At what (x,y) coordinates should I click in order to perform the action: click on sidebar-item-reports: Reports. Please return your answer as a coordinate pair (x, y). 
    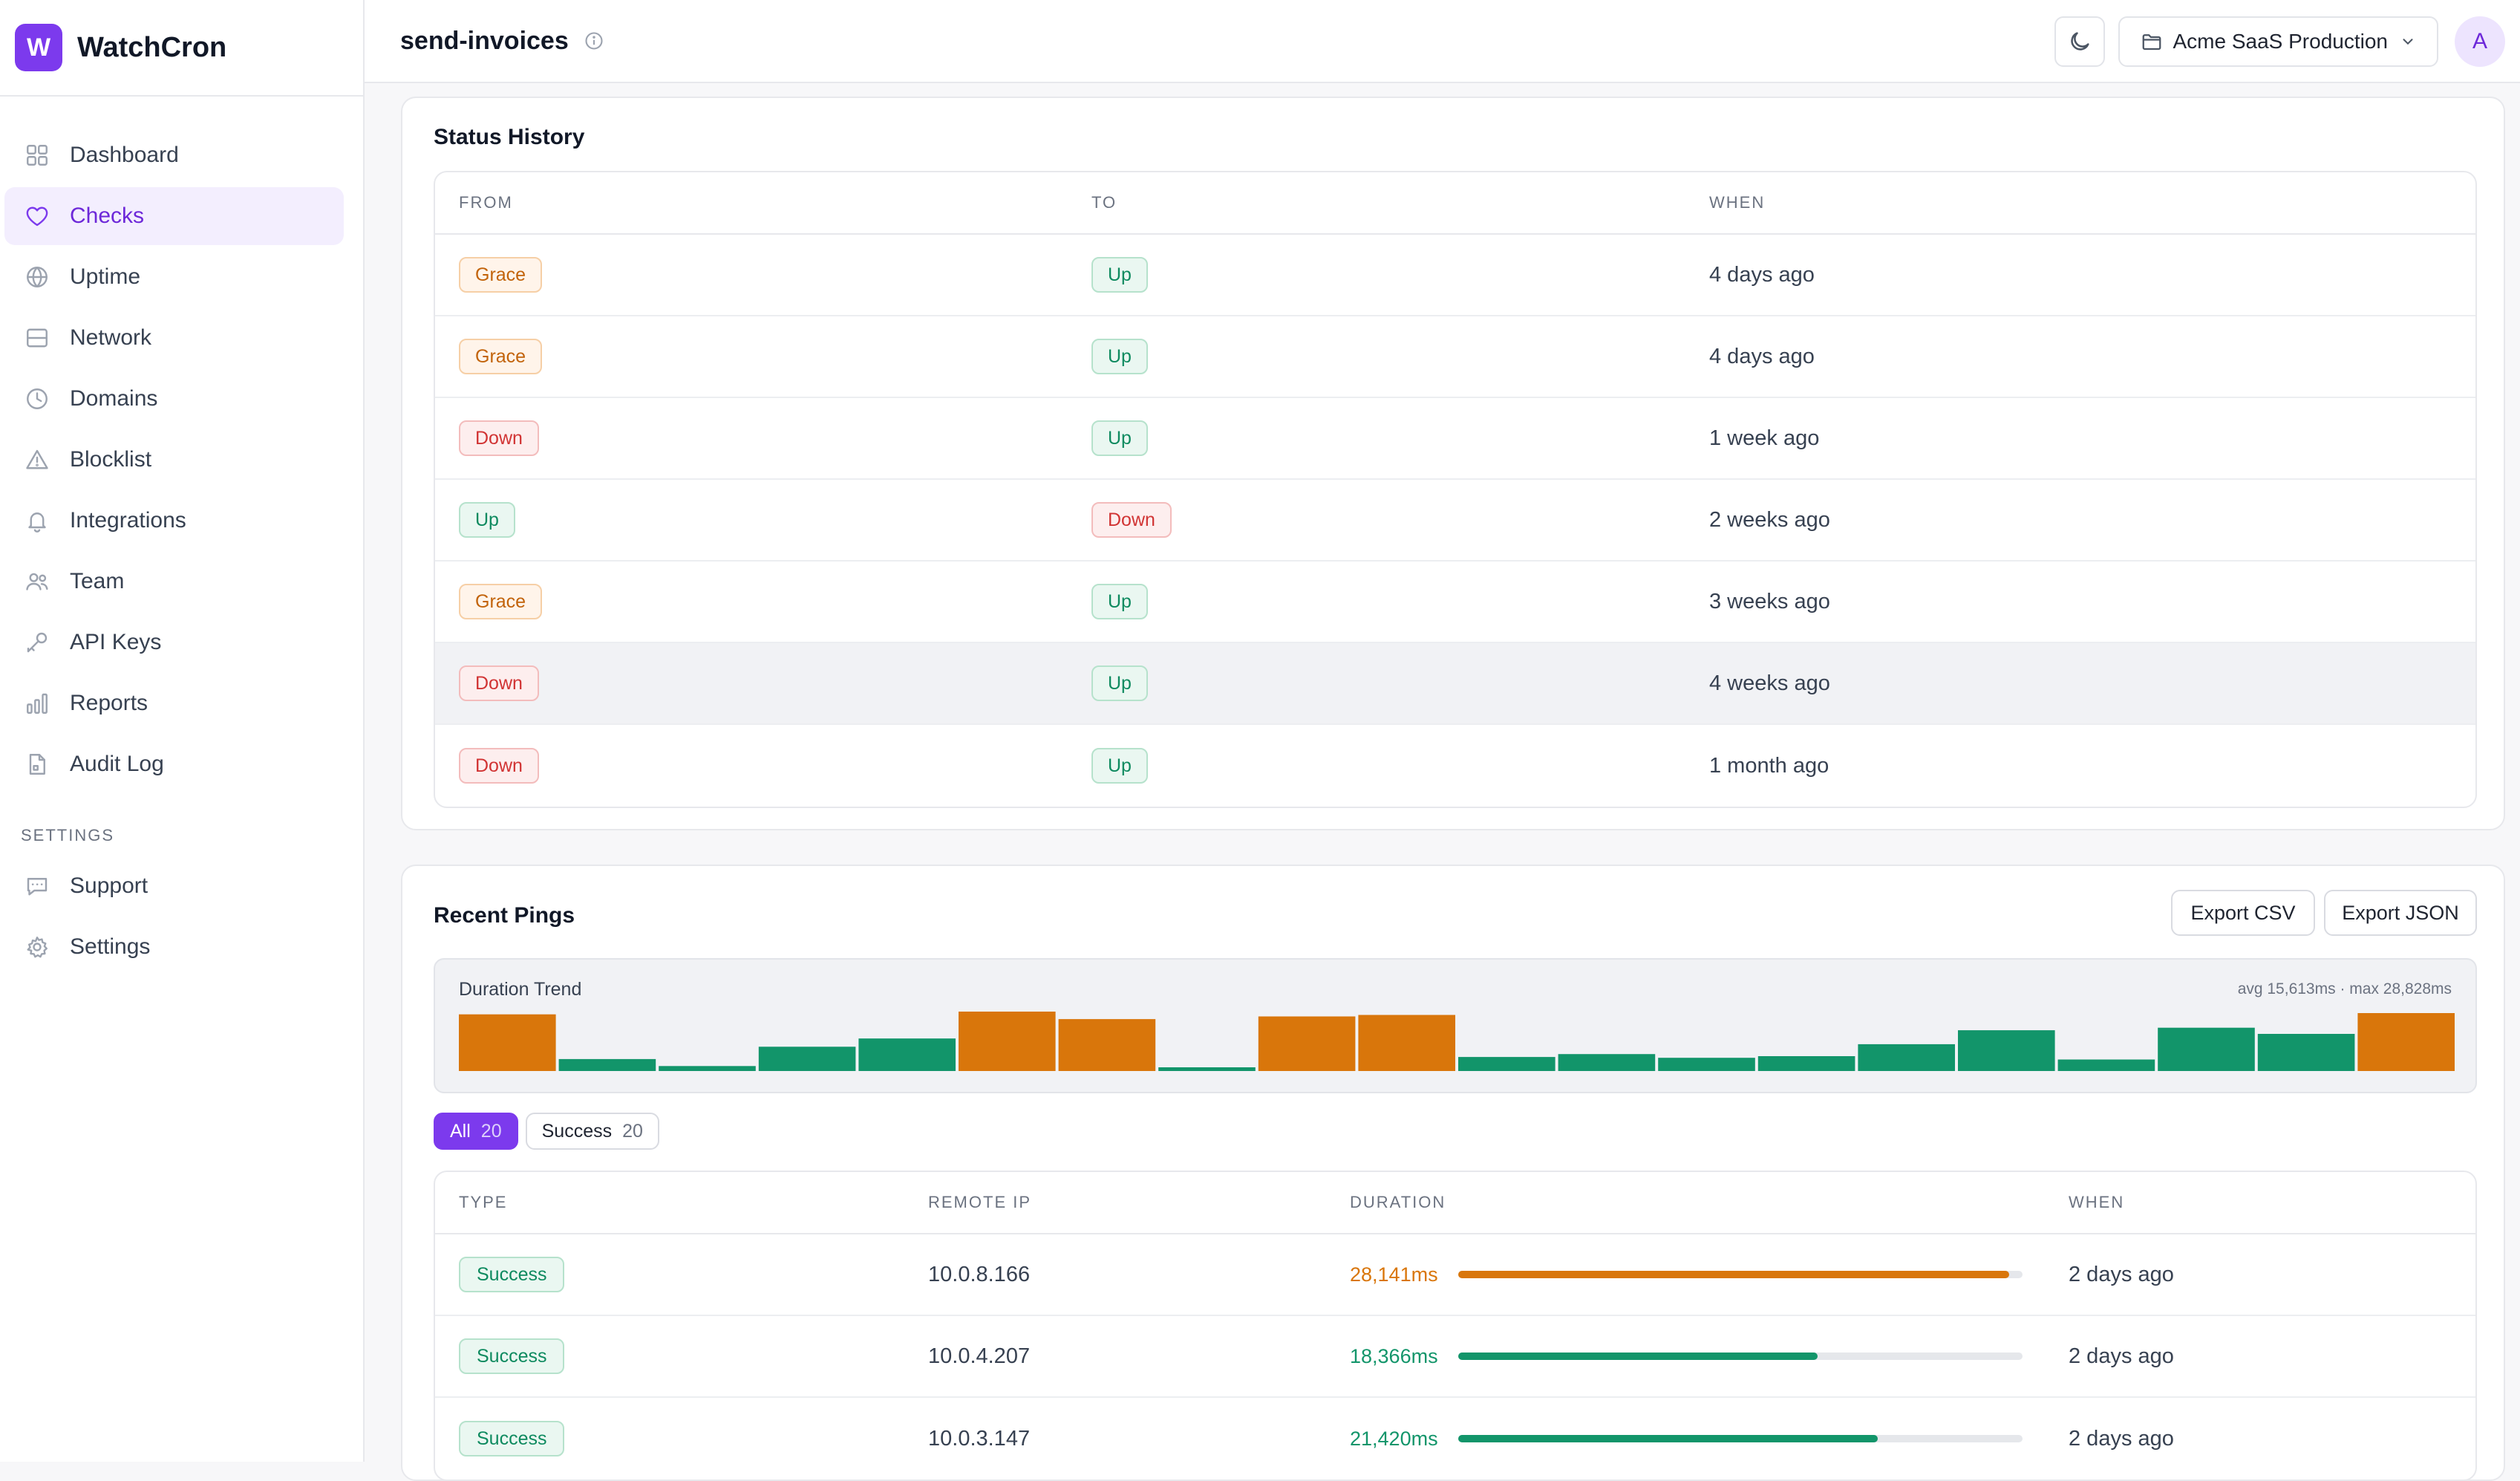
    Looking at the image, I should click on (174, 703).